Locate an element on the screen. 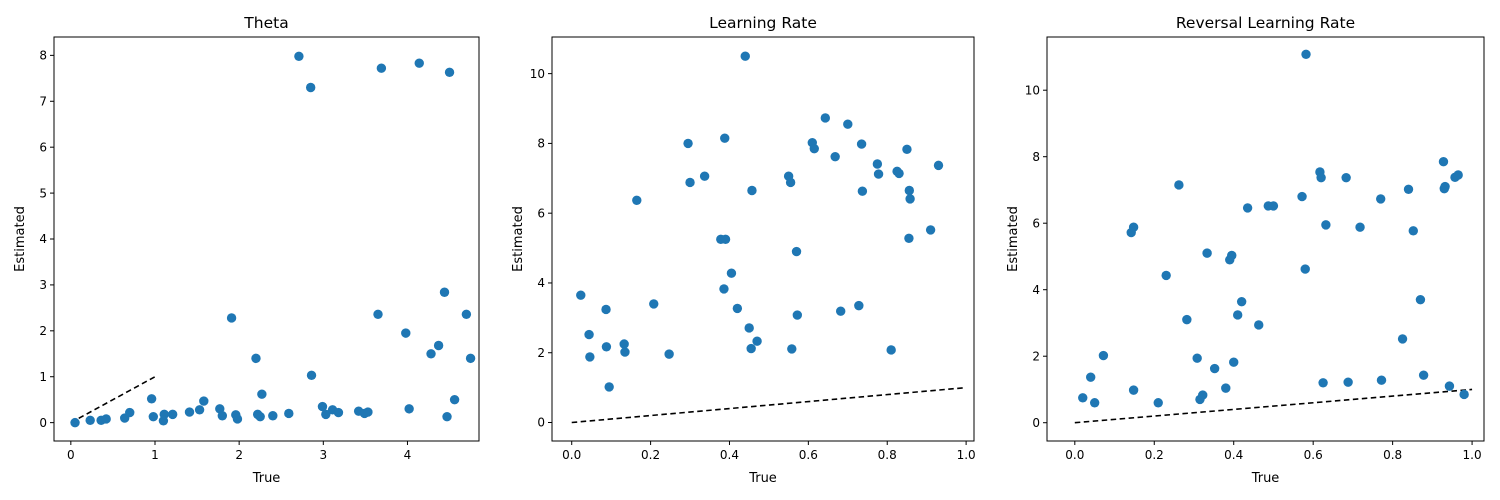 The width and height of the screenshot is (1500, 500). x-tick-label: 1 is located at coordinates (155, 455).